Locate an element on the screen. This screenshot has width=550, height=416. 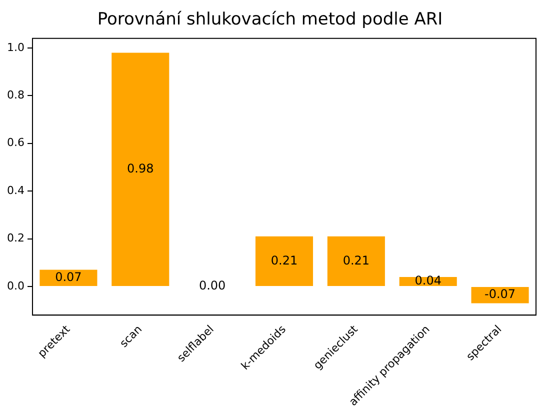
y-tick-label: 0.2 is located at coordinates (15, 238).